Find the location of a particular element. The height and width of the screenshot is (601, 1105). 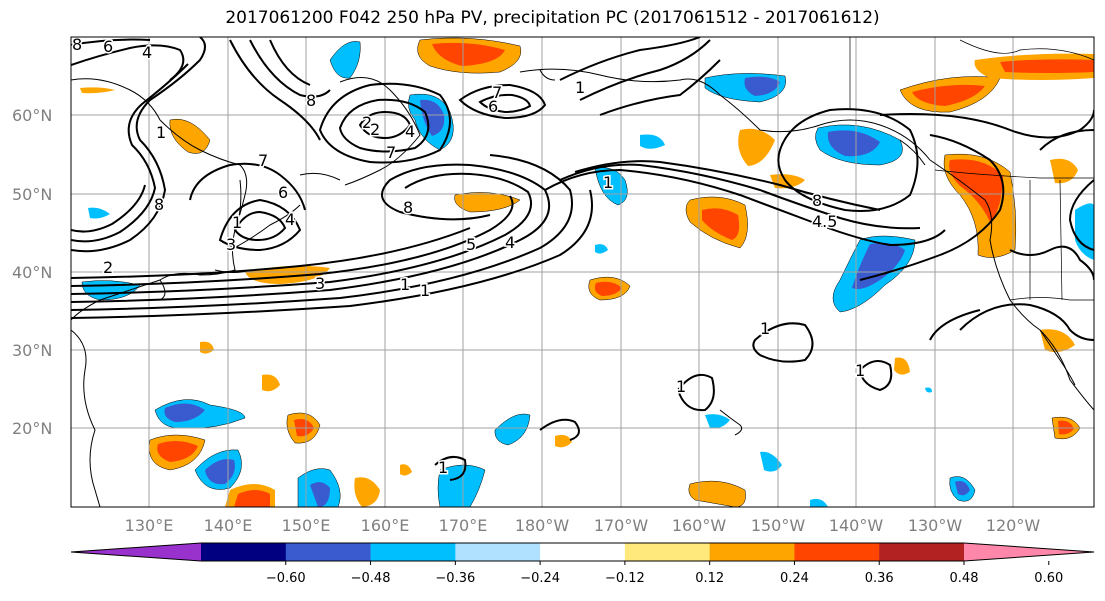

lat-label-40n: 40°N is located at coordinates (32, 272).